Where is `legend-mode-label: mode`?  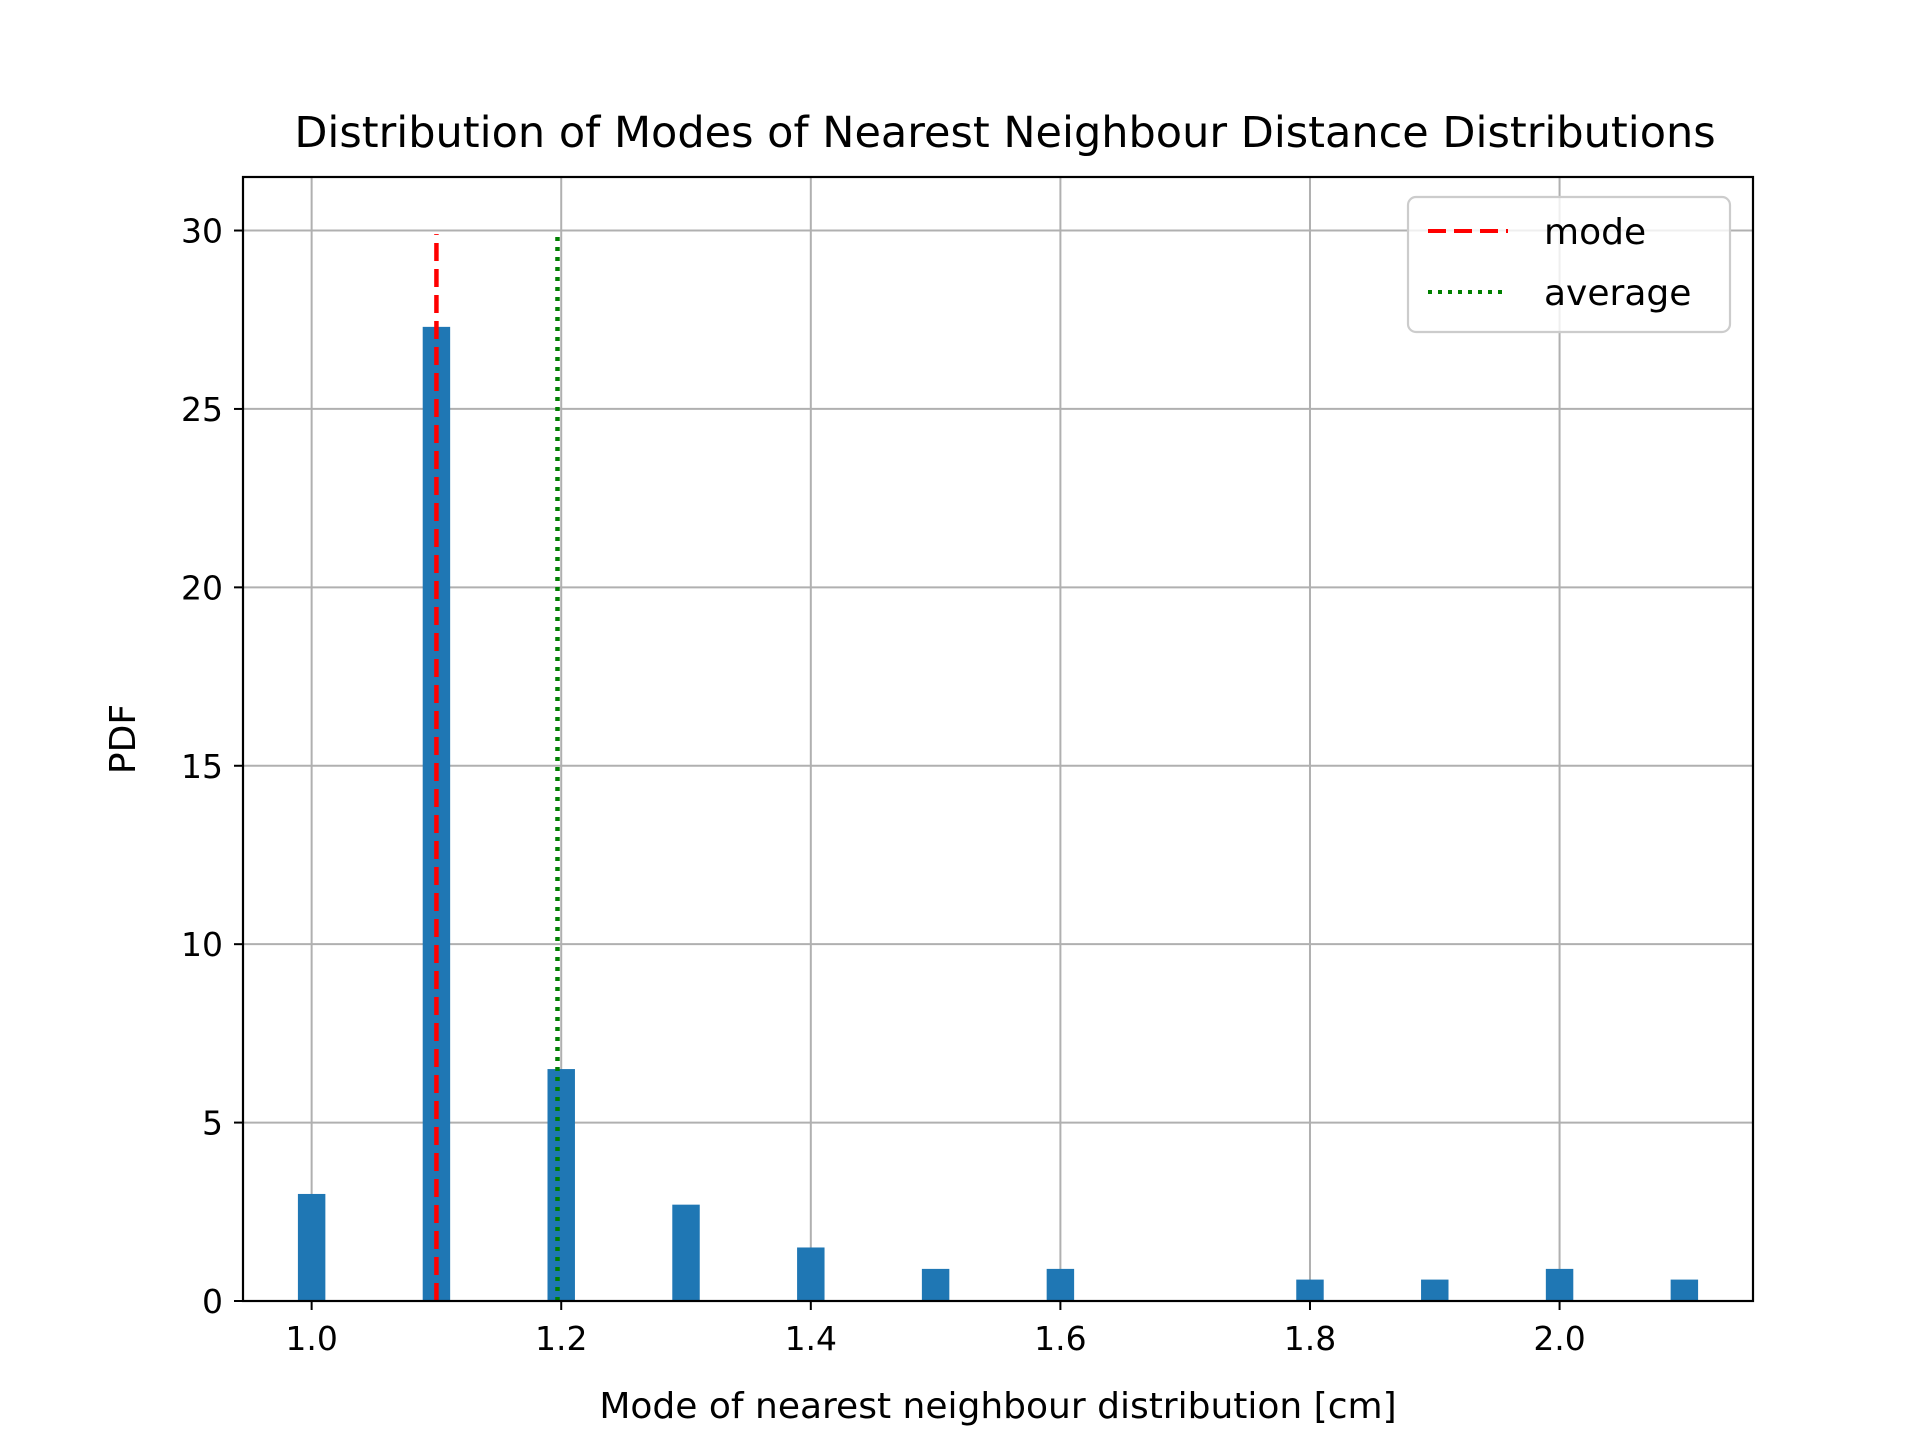
legend-mode-label: mode is located at coordinates (1595, 232).